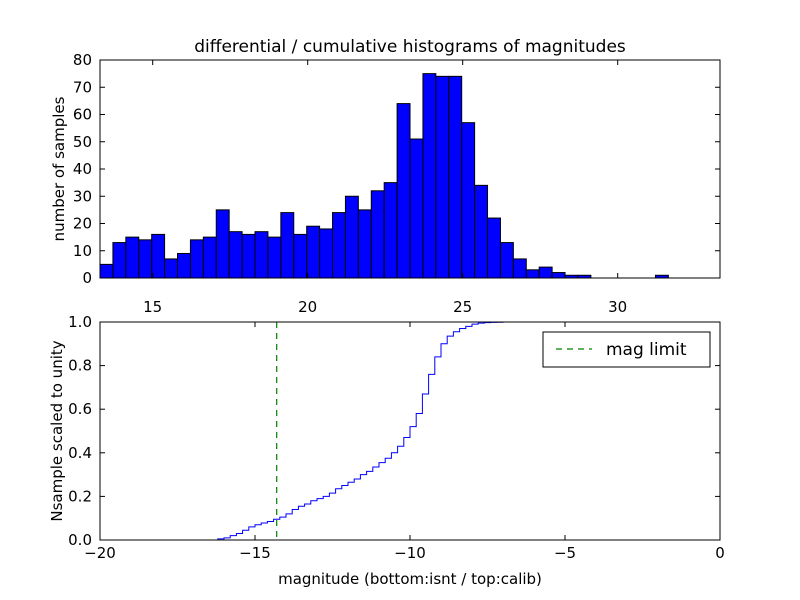  Describe the element at coordinates (410, 553) in the screenshot. I see `x-tick-label: −10` at that location.